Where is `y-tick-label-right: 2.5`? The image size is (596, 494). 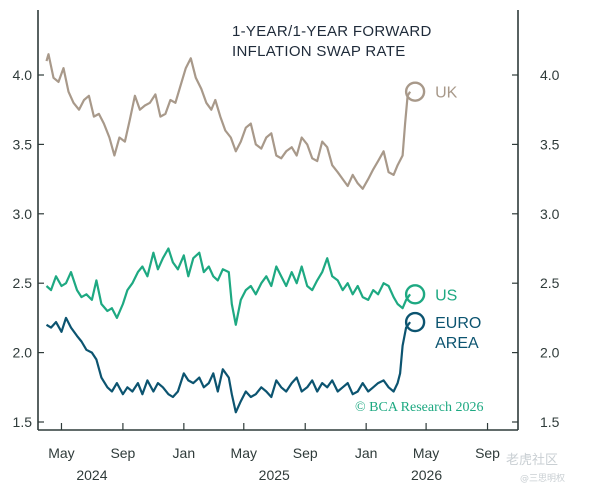
y-tick-label-right: 2.5 is located at coordinates (550, 283).